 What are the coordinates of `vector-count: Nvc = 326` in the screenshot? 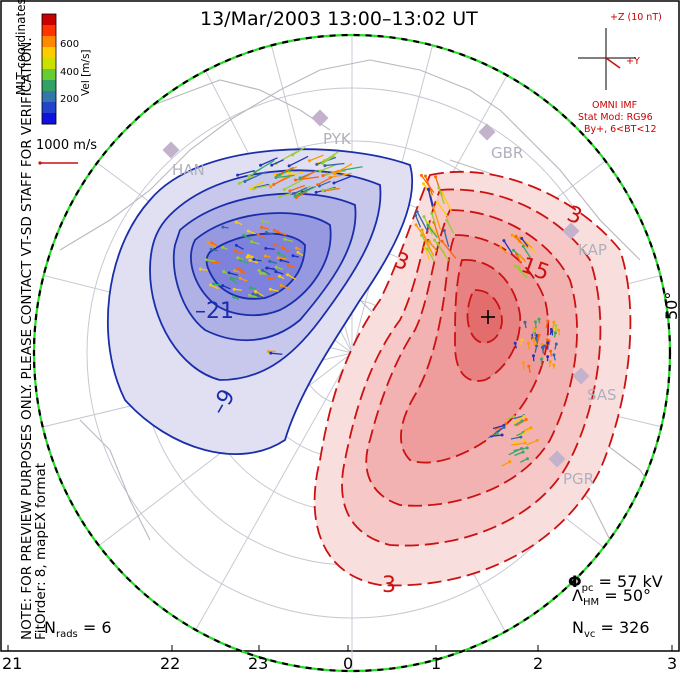 It's located at (611, 629).